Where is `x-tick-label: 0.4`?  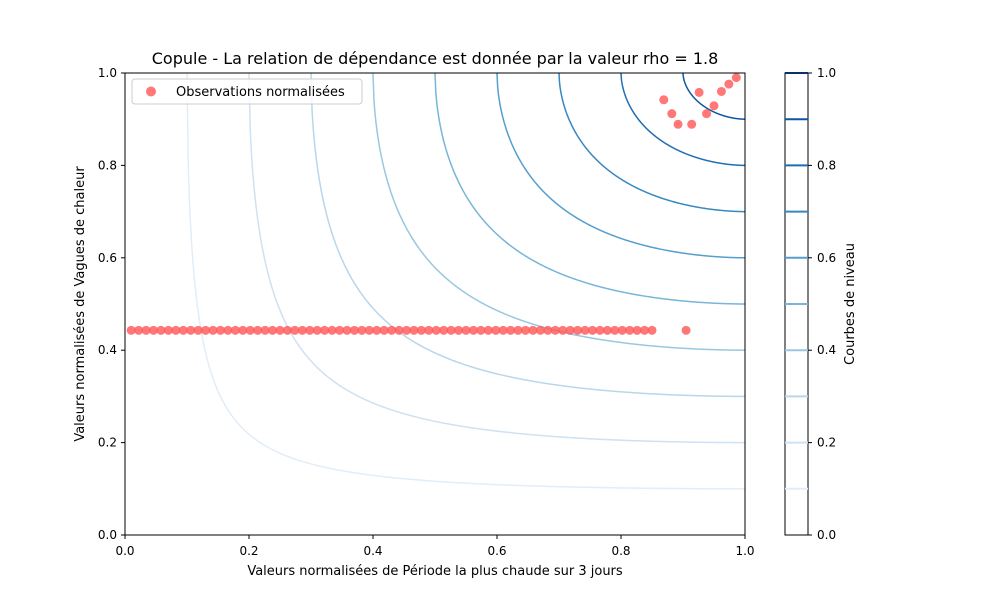
x-tick-label: 0.4 is located at coordinates (372, 551).